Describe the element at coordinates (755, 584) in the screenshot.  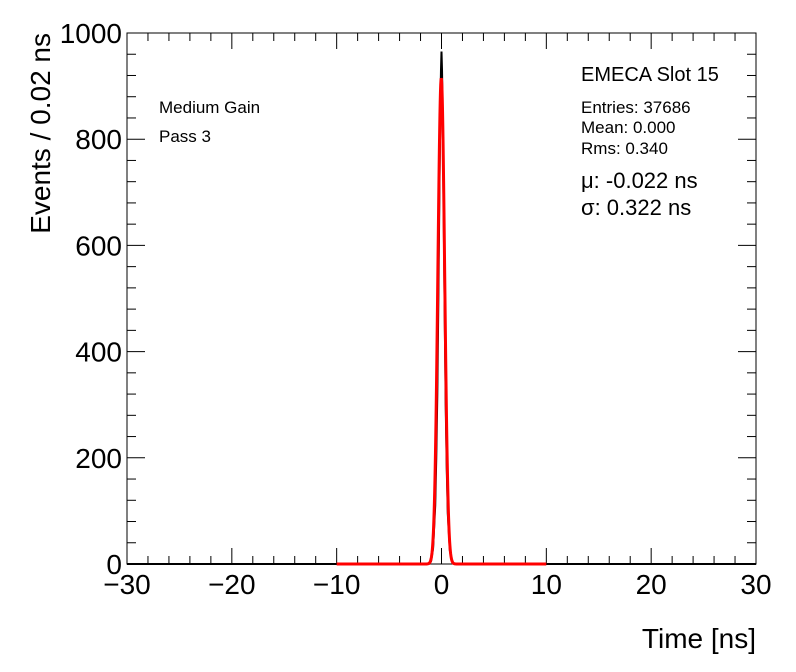
I see `x-tick-label: 30` at that location.